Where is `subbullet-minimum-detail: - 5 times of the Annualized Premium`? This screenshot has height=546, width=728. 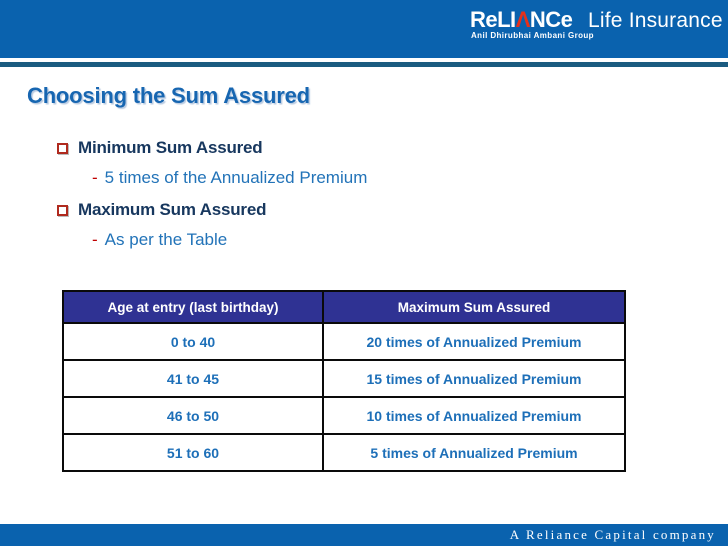 subbullet-minimum-detail: - 5 times of the Annualized Premium is located at coordinates (229, 178).